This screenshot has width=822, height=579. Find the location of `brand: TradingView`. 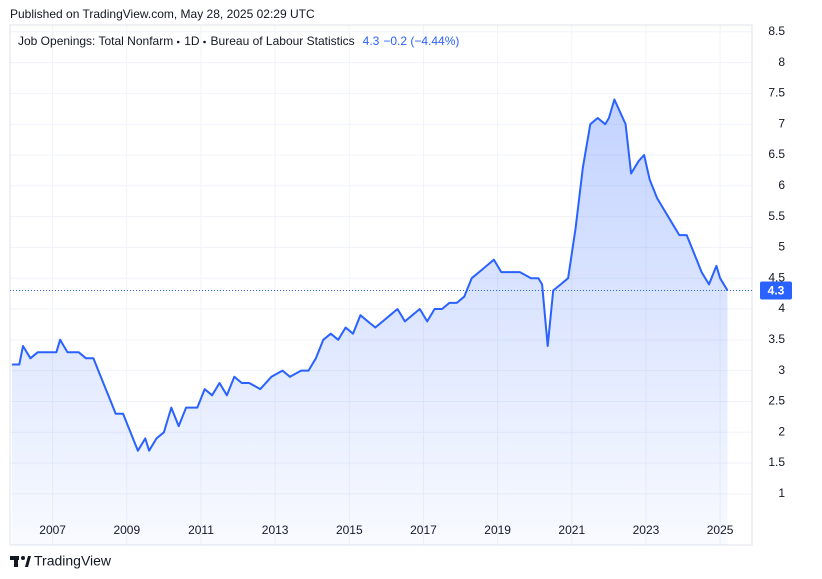

brand: TradingView is located at coordinates (73, 561).